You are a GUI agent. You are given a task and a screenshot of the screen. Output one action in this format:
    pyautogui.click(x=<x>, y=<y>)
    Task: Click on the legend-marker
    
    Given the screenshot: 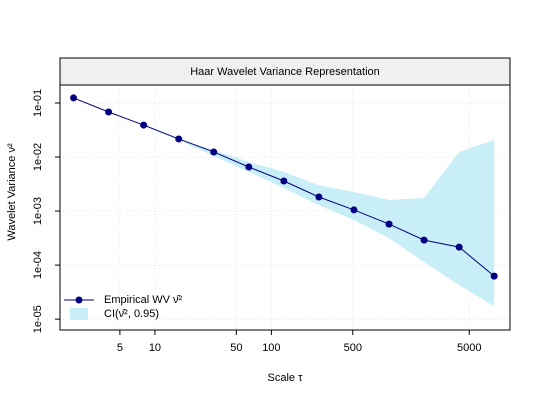 What is the action you would take?
    pyautogui.click(x=79, y=300)
    